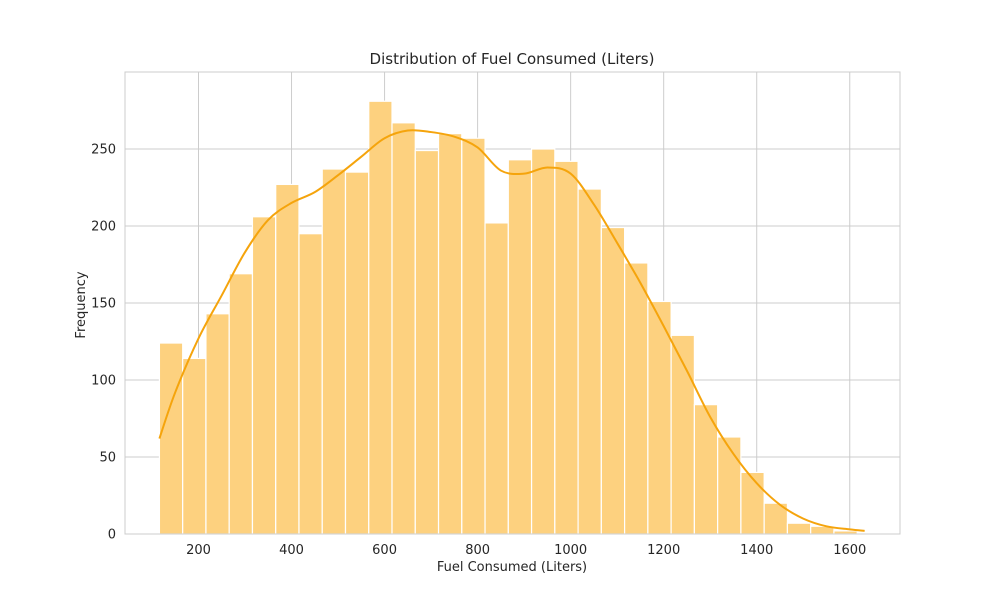  Describe the element at coordinates (103, 227) in the screenshot. I see `y-tick-label: 200` at that location.